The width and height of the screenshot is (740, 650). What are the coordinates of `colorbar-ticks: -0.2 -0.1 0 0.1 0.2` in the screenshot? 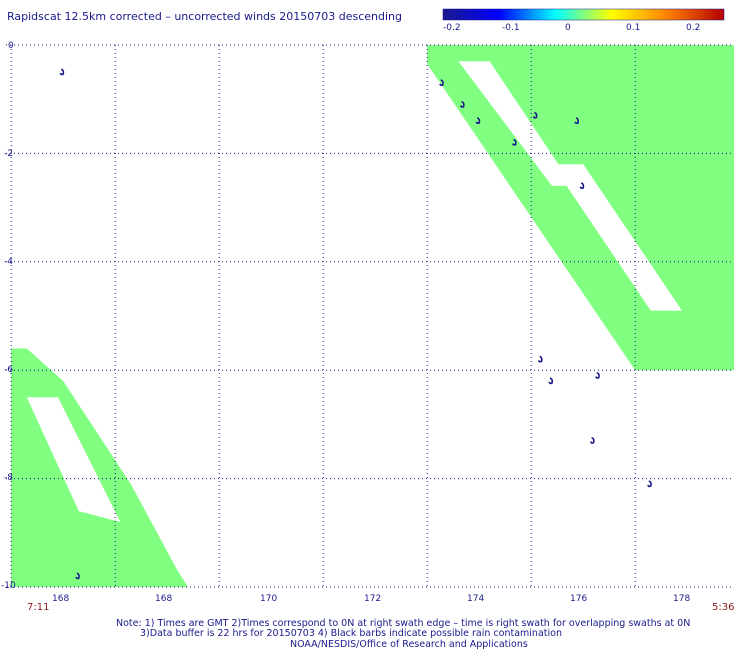 It's located at (571, 28).